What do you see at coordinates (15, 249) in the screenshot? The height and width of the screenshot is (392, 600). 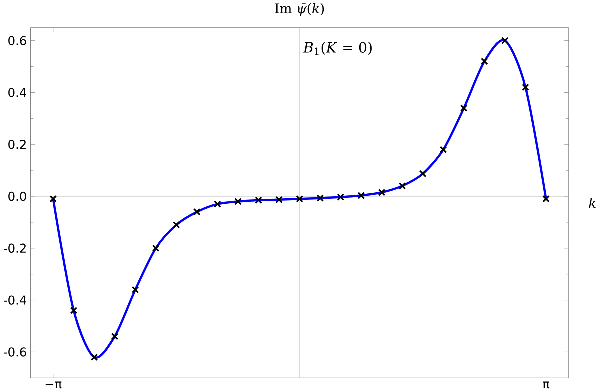 I see `y-tick-label: -0.2` at bounding box center [15, 249].